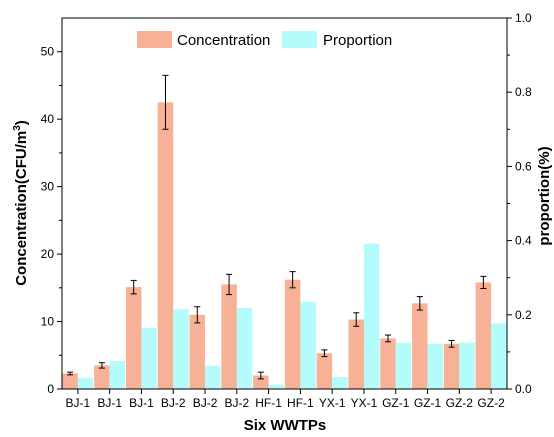 The height and width of the screenshot is (437, 554). I want to click on legend-label-concentration: Concentration, so click(223, 40).